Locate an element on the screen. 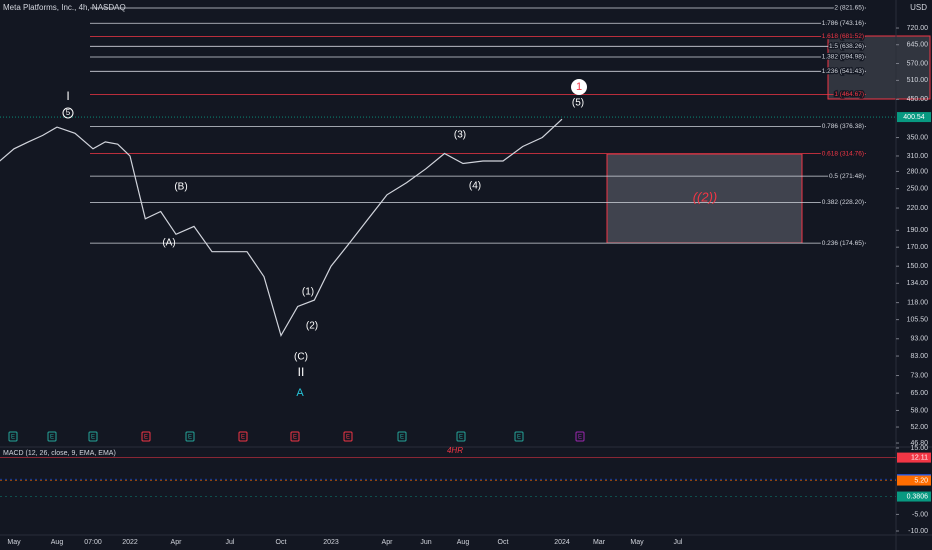 The width and height of the screenshot is (932, 550). y-tick-label: 450.00 is located at coordinates (918, 99).